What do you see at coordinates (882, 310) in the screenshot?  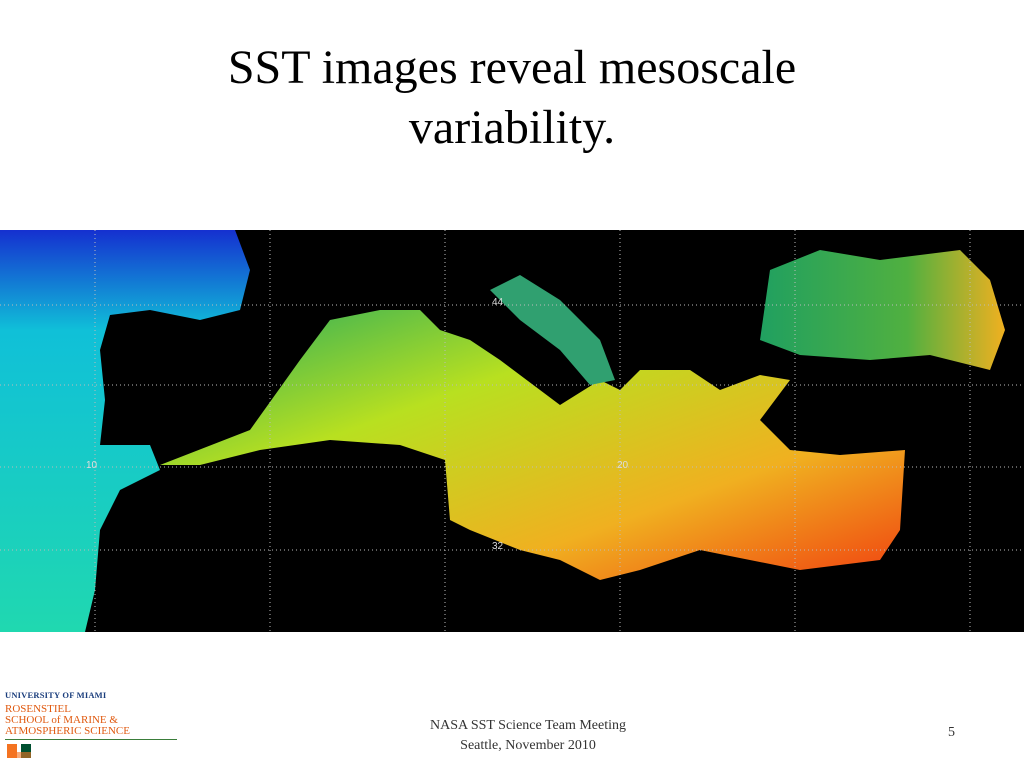 I see `black-sea` at bounding box center [882, 310].